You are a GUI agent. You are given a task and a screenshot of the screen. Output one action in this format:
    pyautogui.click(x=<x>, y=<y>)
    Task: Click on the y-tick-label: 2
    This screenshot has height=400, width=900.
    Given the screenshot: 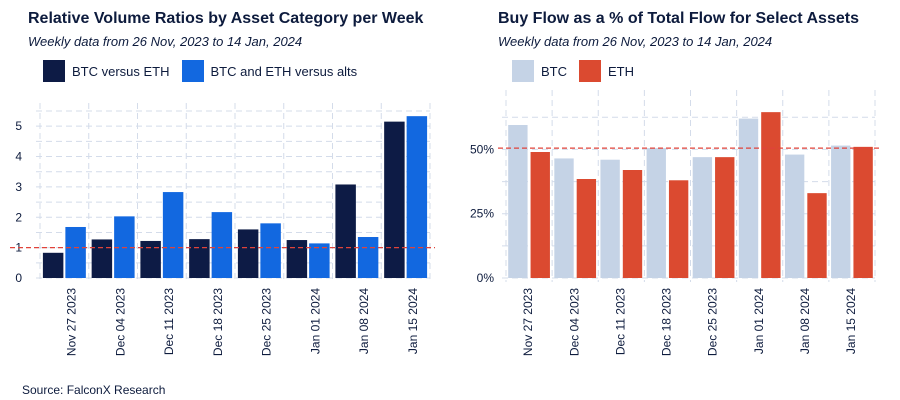 What is the action you would take?
    pyautogui.click(x=18, y=217)
    